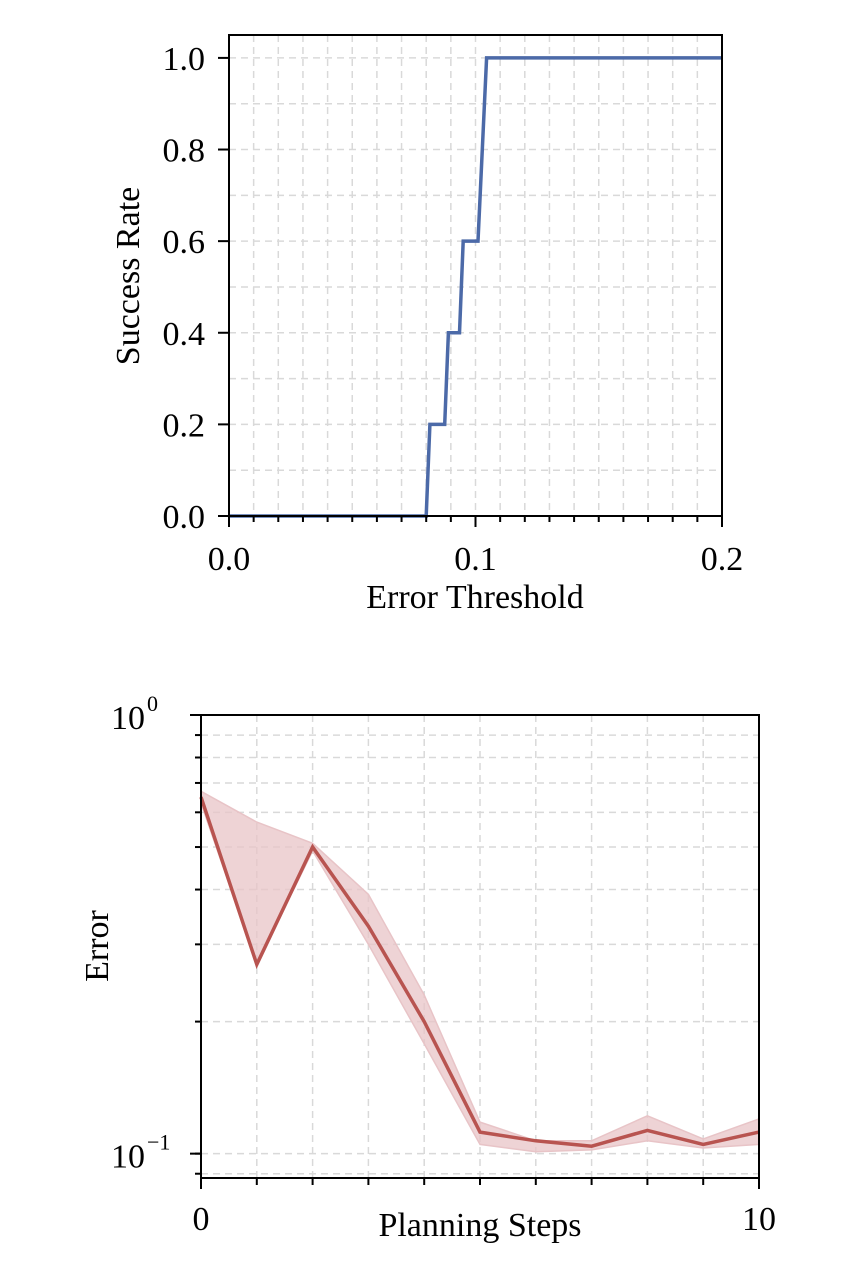 This screenshot has height=1280, width=860. Describe the element at coordinates (184, 517) in the screenshot. I see `chart1-y-tick-label: 0.0` at that location.